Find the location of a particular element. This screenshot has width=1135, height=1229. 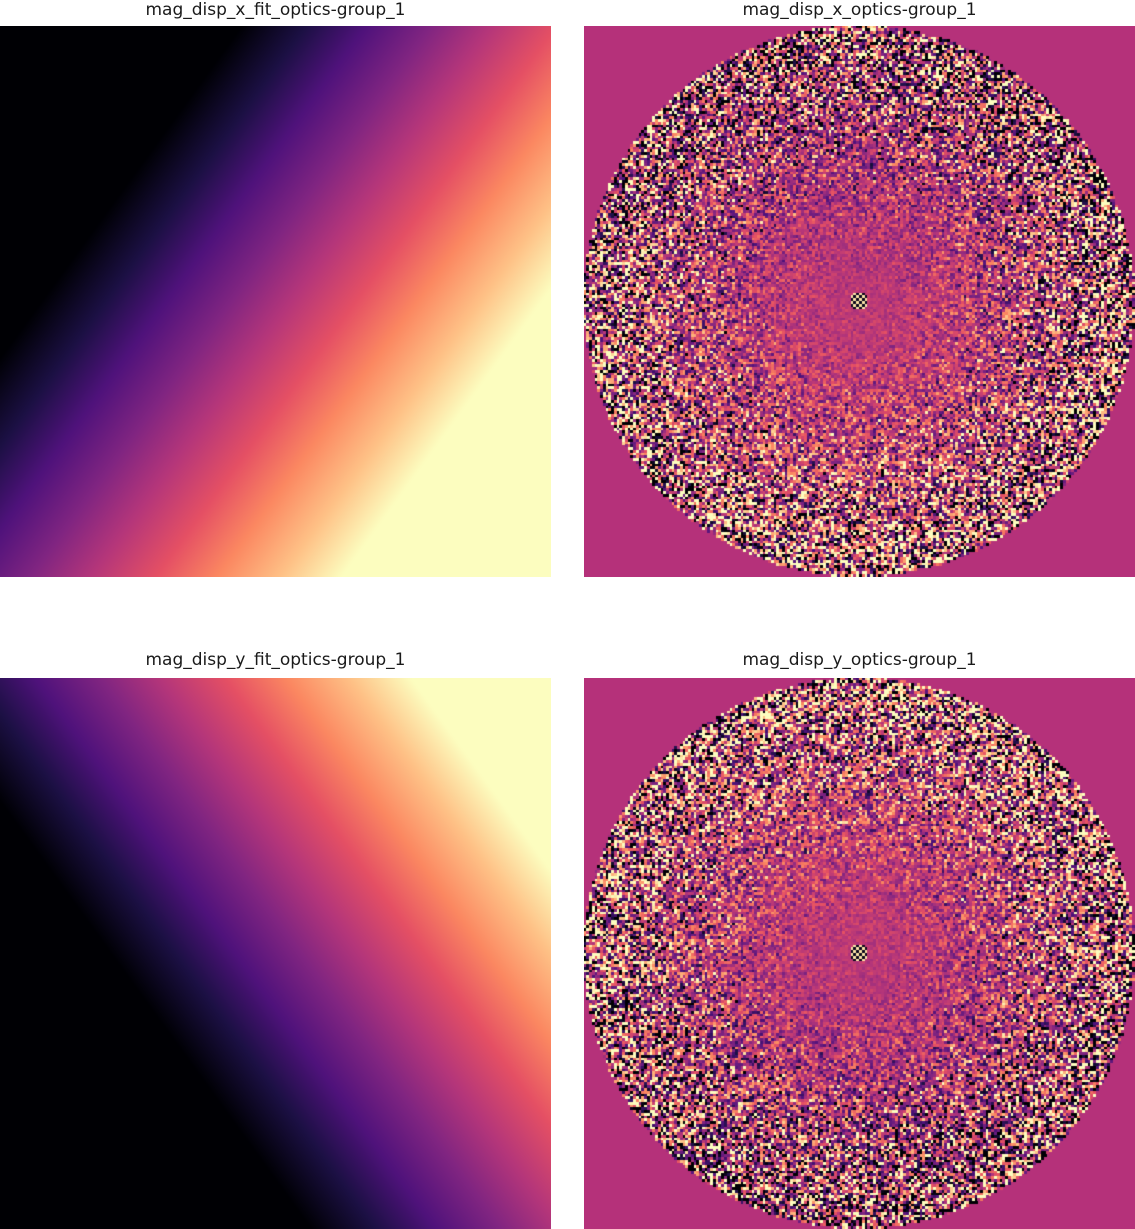

panel-title-y: mag_disp_y_optics-group_1 is located at coordinates (859, 660).